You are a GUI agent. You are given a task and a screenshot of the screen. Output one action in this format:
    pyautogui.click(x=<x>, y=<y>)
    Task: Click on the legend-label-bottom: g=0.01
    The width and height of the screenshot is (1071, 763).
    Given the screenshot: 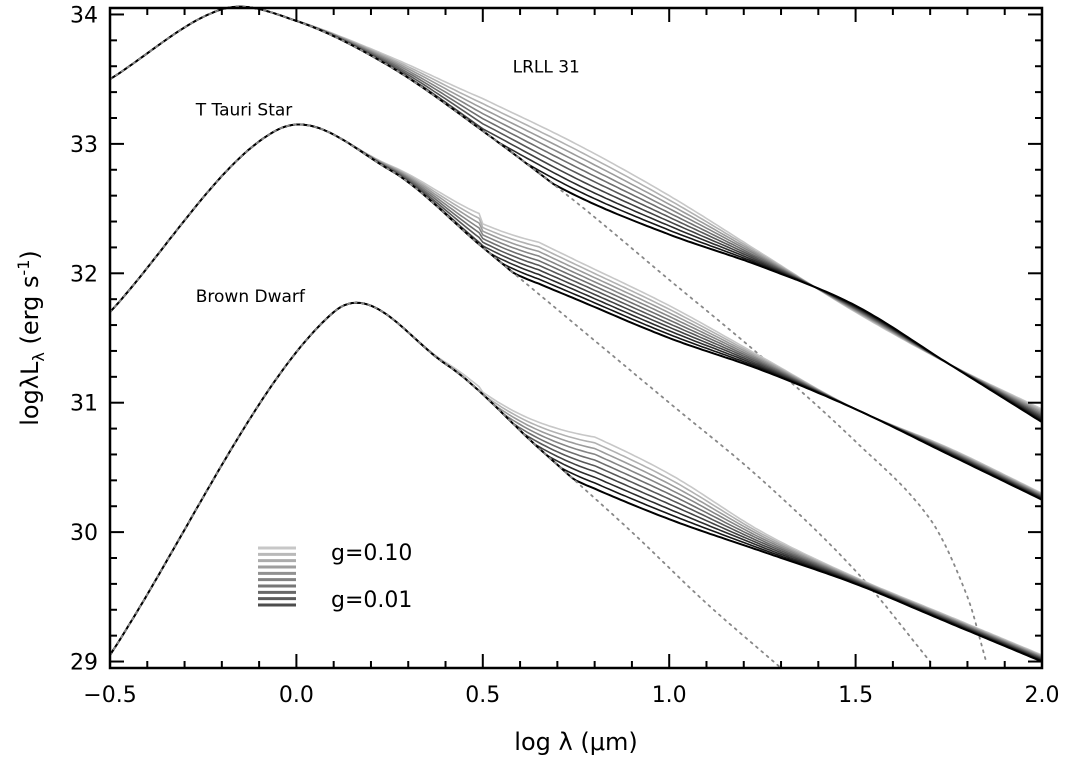 What is the action you would take?
    pyautogui.click(x=371, y=600)
    